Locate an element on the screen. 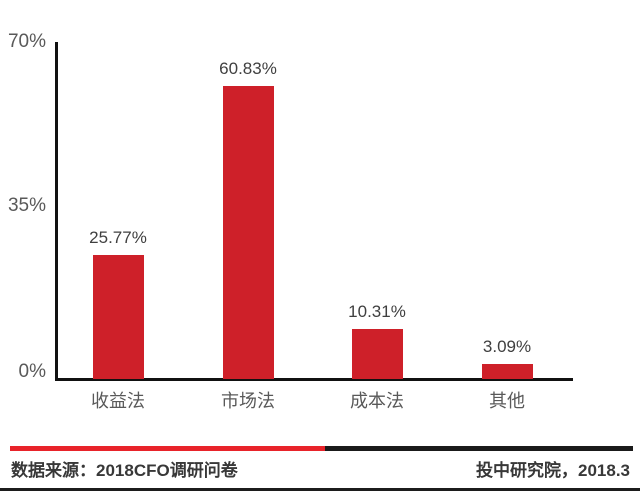 This screenshot has width=640, height=492. footer-divider-red is located at coordinates (167, 448).